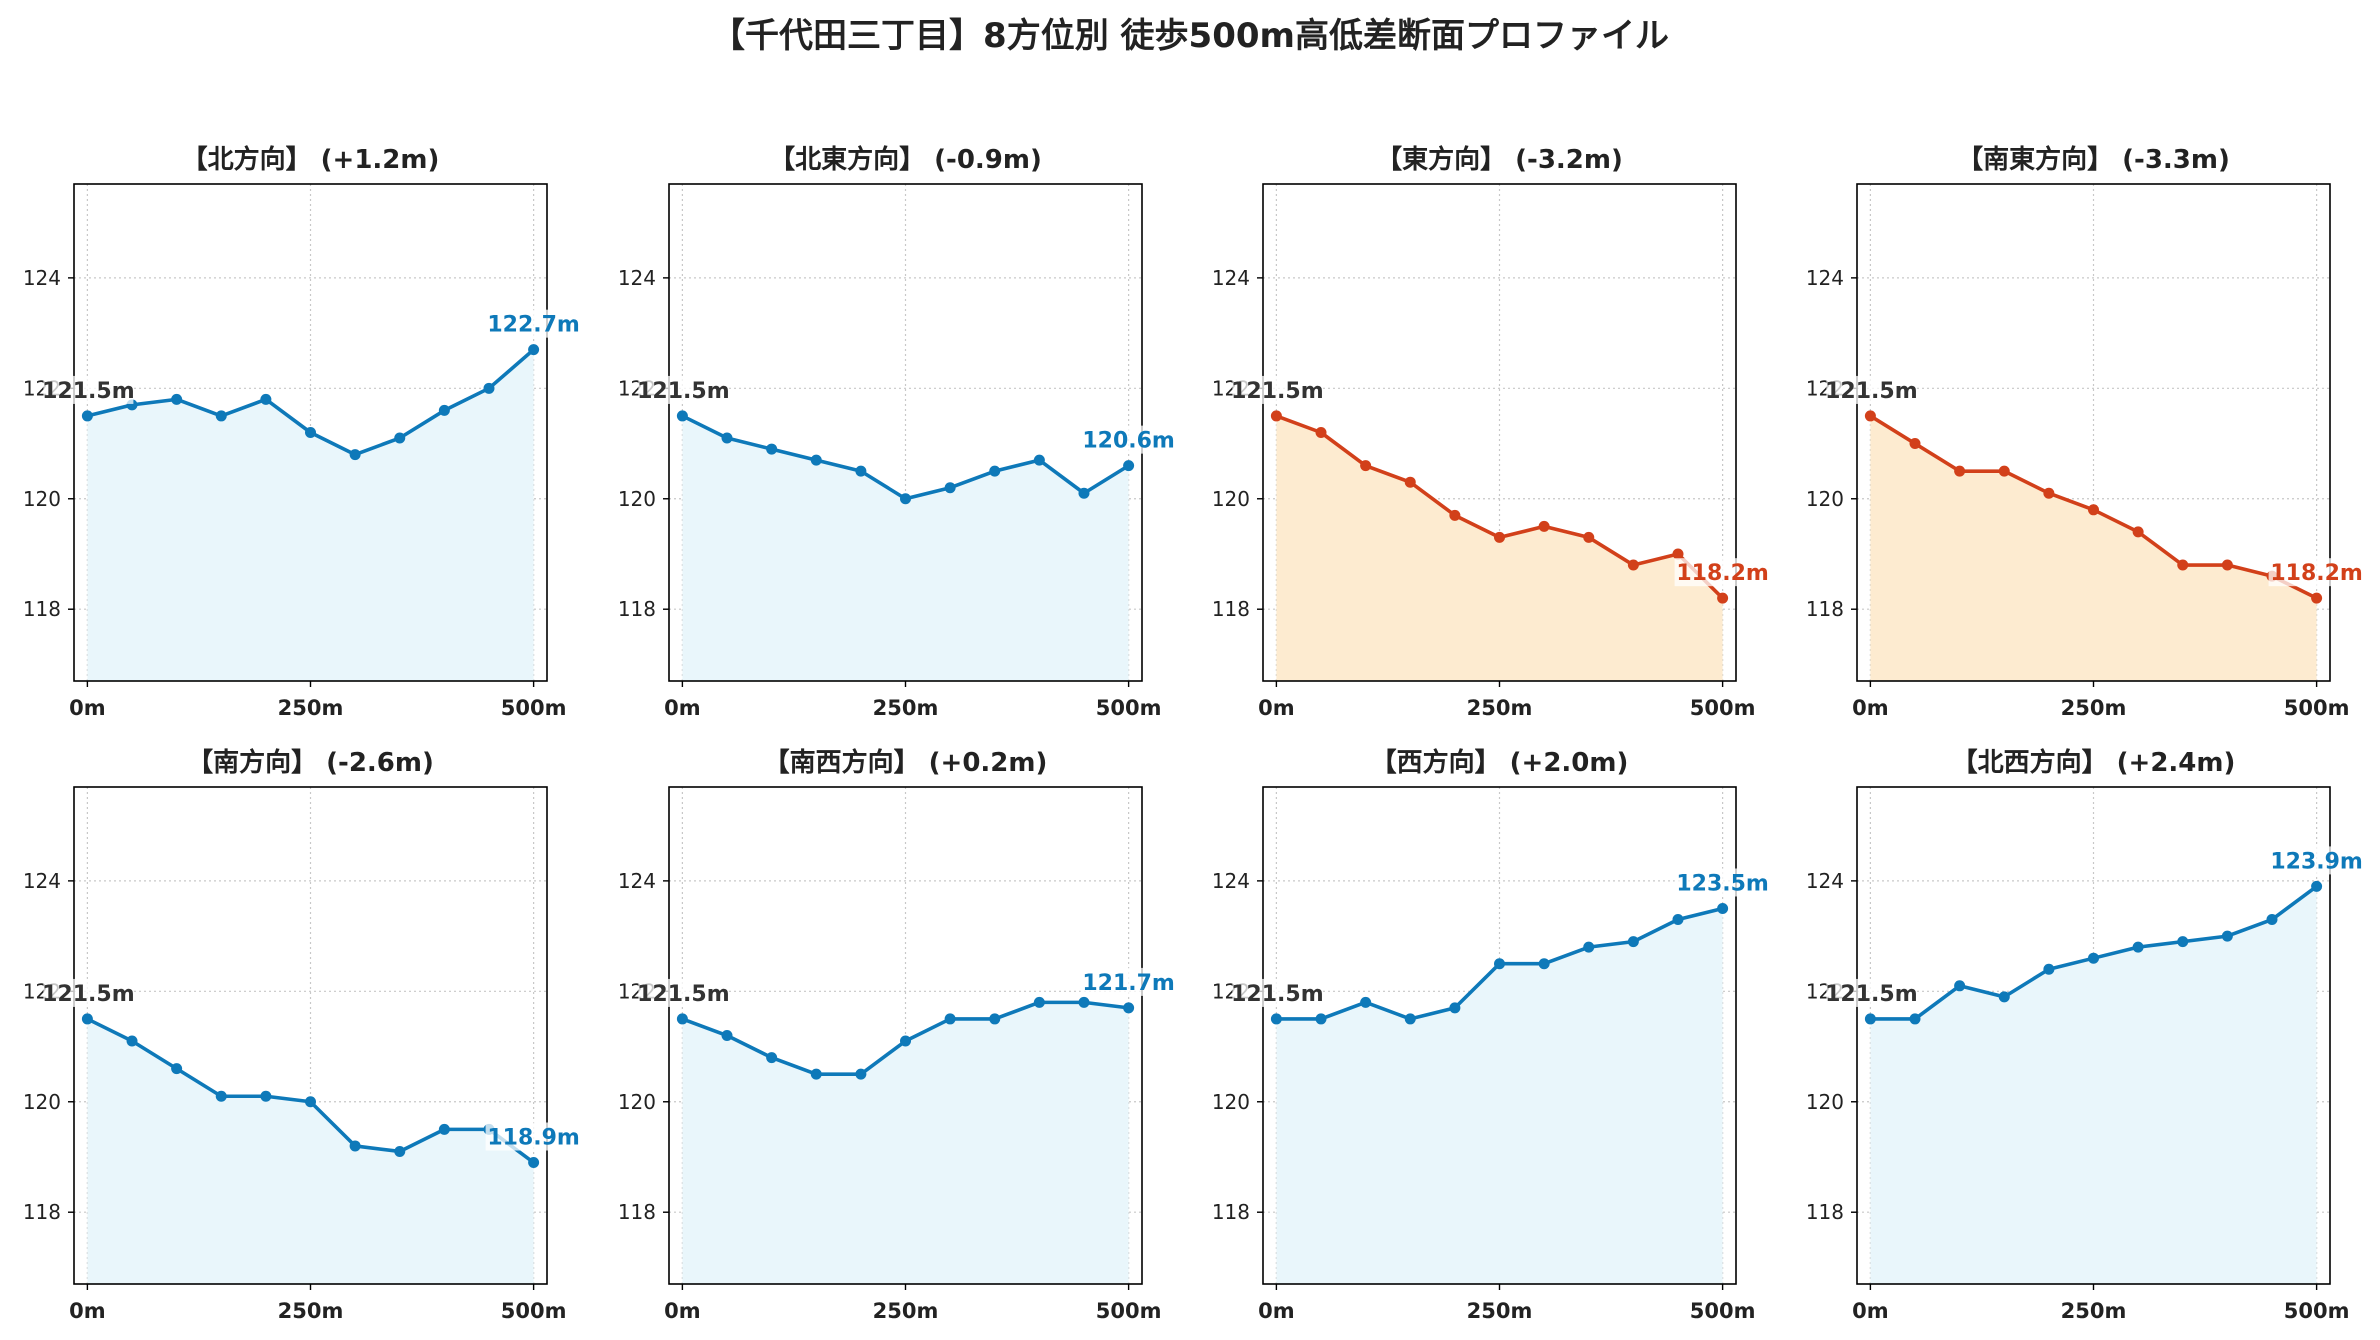  What do you see at coordinates (2316, 861) in the screenshot?
I see `end-label: 123.9m` at bounding box center [2316, 861].